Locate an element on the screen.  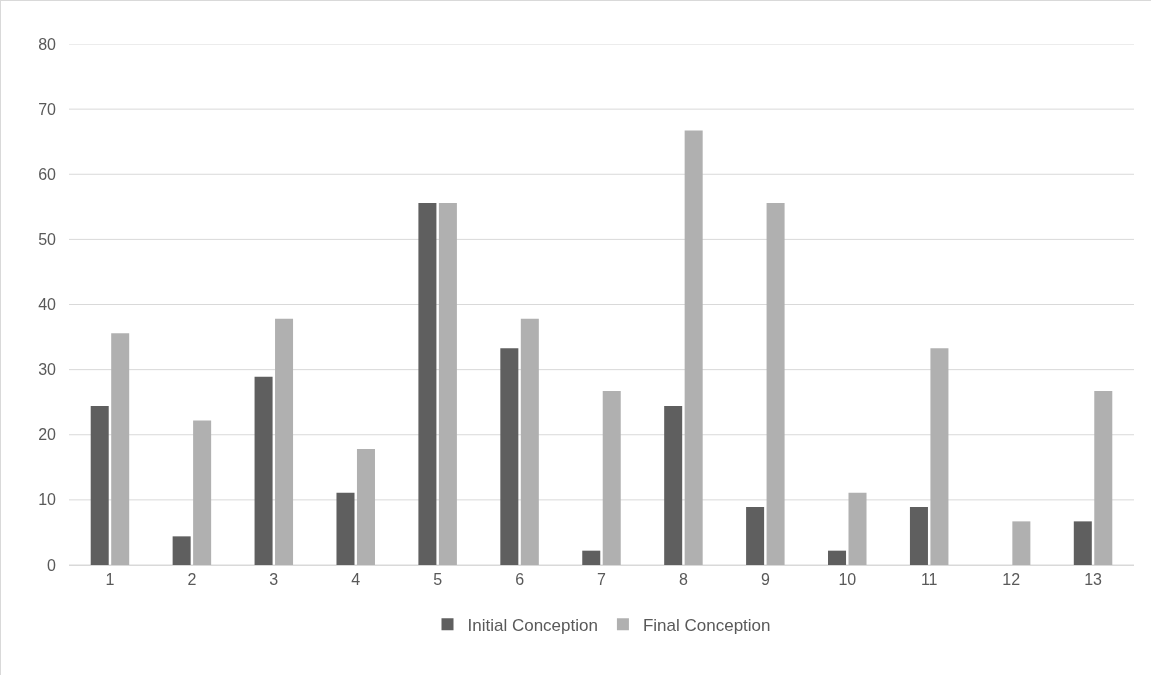
y-tick-label: 20 is located at coordinates (47, 435).